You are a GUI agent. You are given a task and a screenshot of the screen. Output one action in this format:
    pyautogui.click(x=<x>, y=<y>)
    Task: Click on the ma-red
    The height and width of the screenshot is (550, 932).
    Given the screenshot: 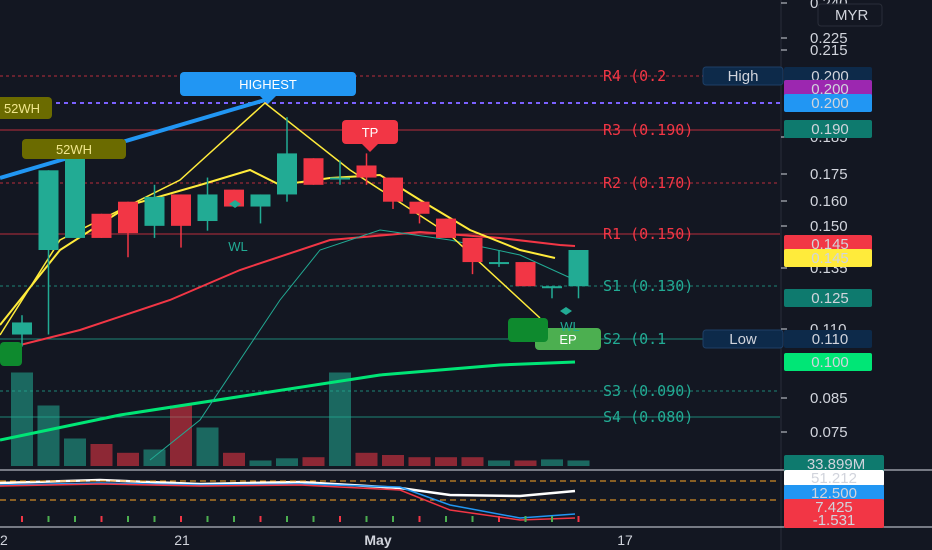 What is the action you would take?
    pyautogui.click(x=288, y=290)
    